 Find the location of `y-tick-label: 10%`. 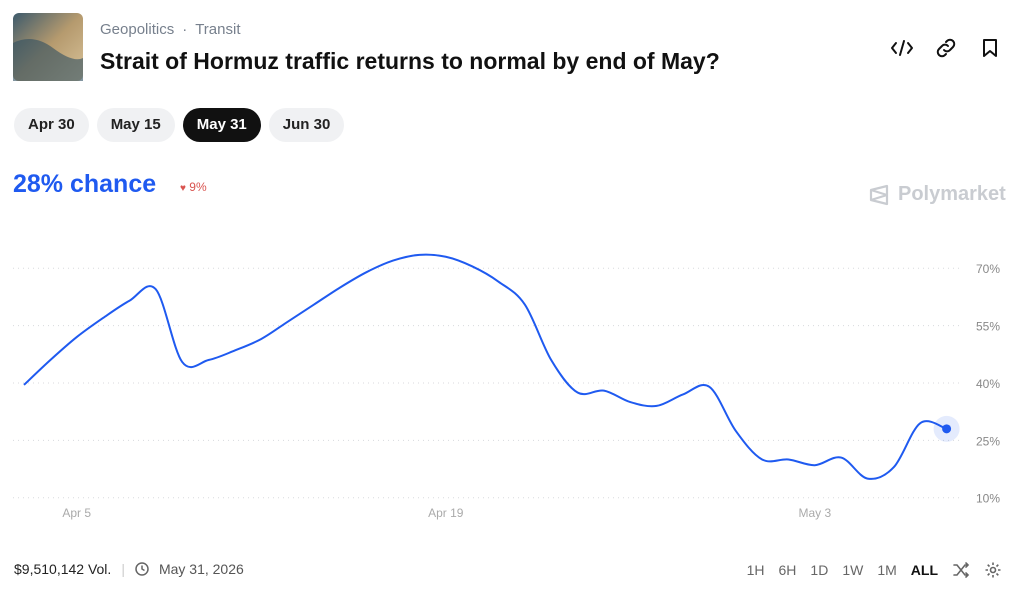

y-tick-label: 10% is located at coordinates (988, 499).